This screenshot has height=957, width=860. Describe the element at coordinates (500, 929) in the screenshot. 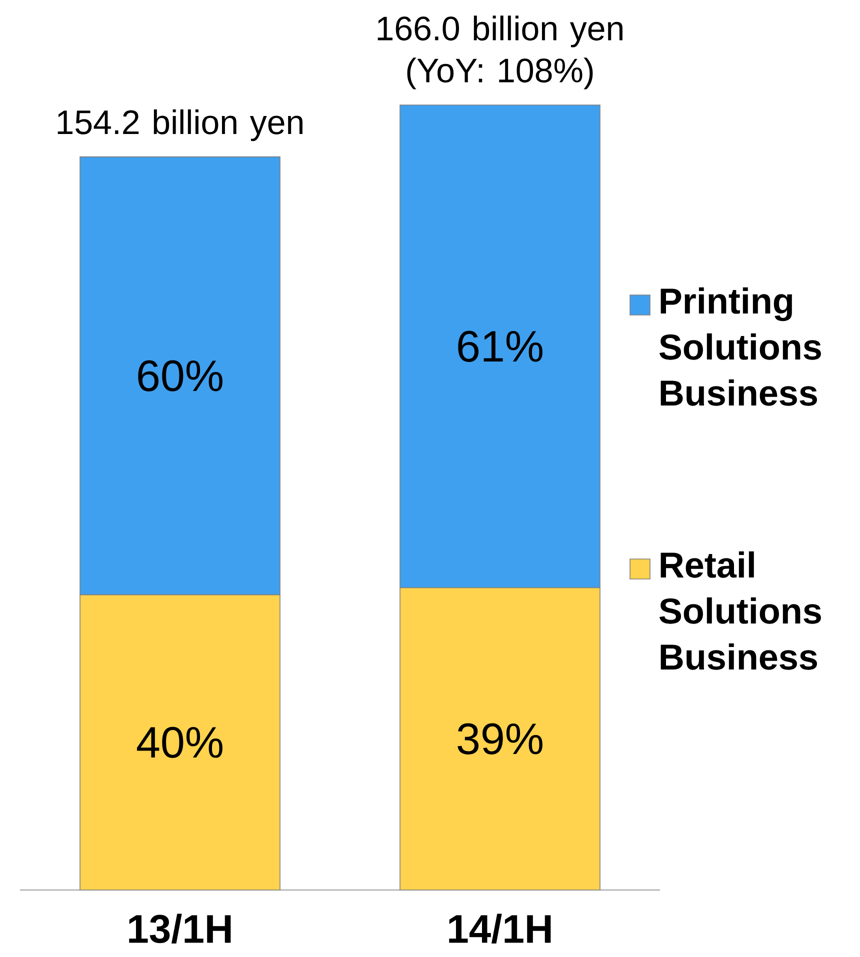

I see `x-tick-label: 14/1H` at that location.